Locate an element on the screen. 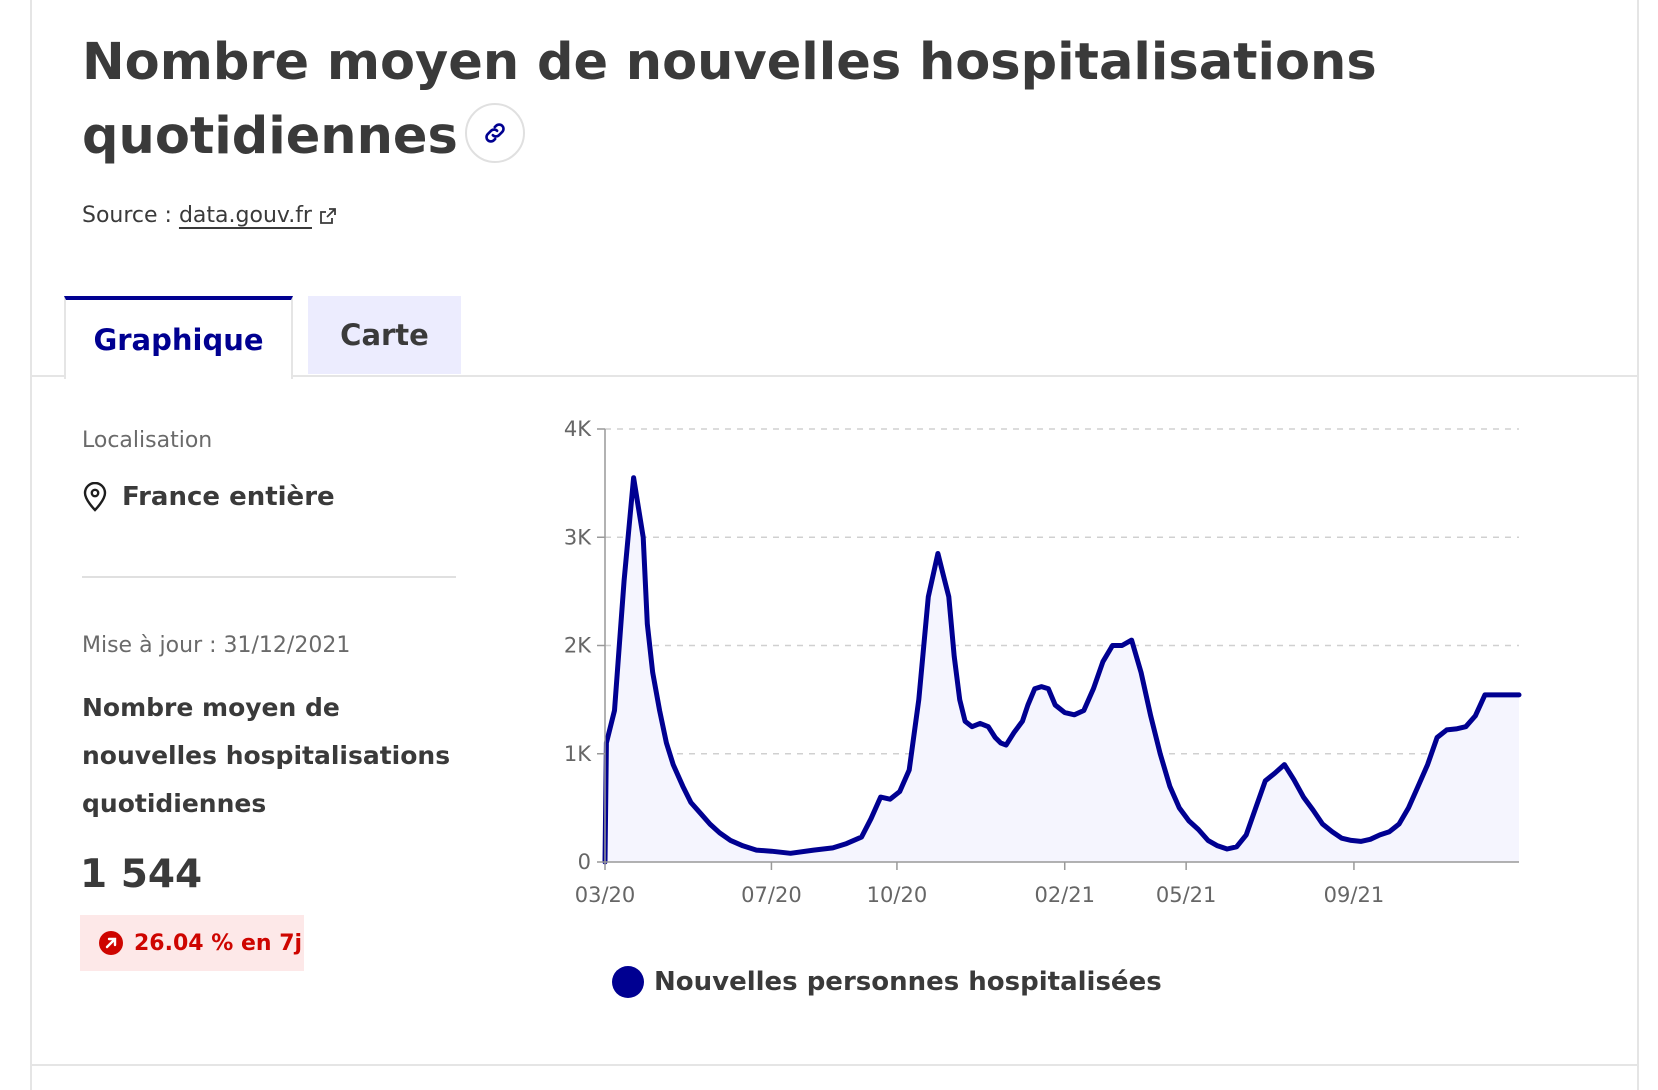 The width and height of the screenshot is (1658, 1090). copy-link-button is located at coordinates (495, 133).